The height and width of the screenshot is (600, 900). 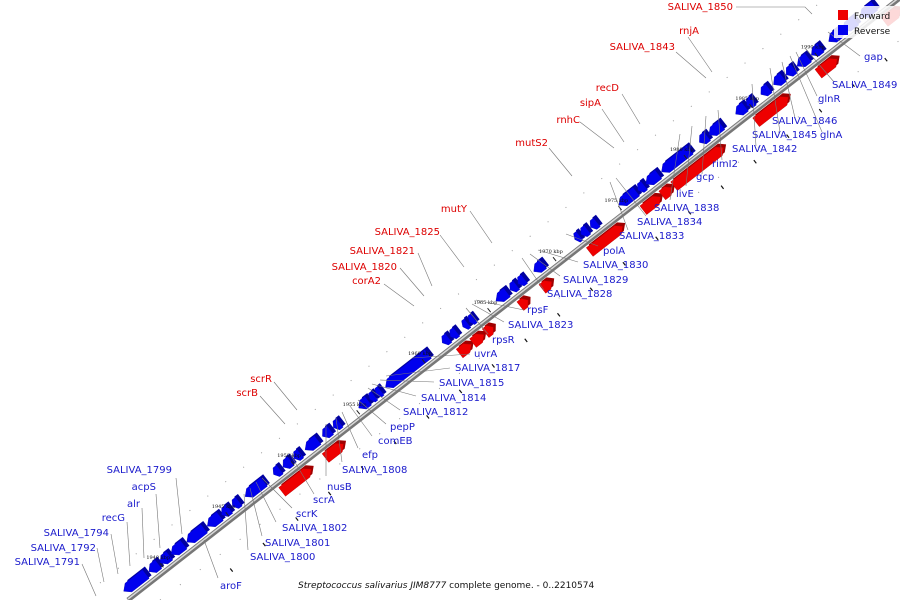 I want to click on scale-tick-label: 1985 kbp, so click(x=747, y=99).